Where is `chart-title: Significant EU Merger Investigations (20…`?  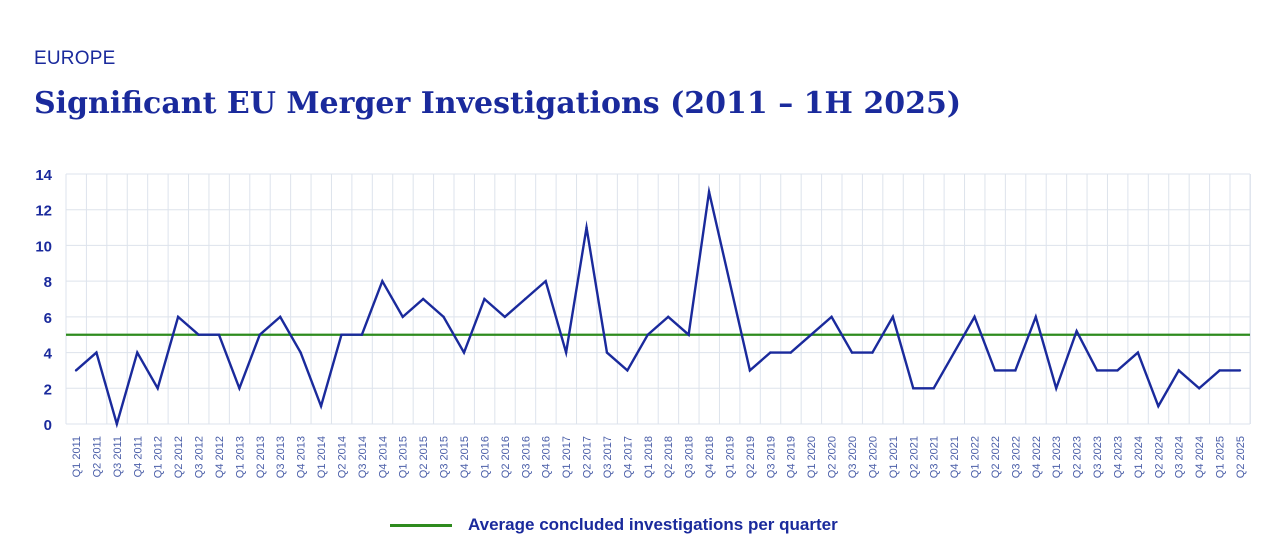
chart-title: Significant EU Merger Investigations (20… is located at coordinates (498, 103).